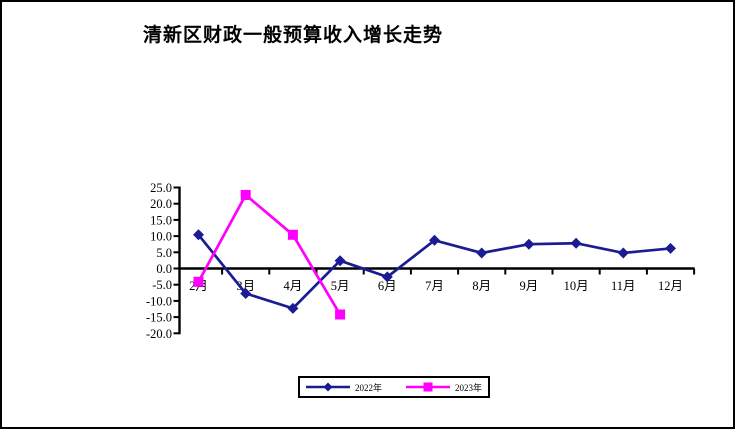  What do you see at coordinates (469, 387) in the screenshot?
I see `legend-label-2023: 2023年` at bounding box center [469, 387].